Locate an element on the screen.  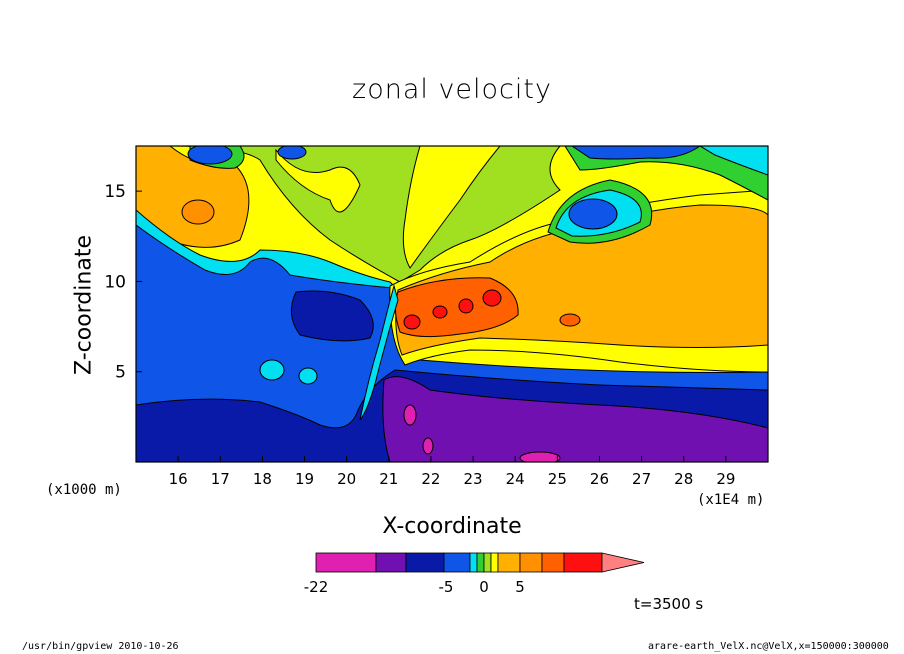
x-axis-ticks: 16 17 18 19 20 21 22 23 24 25 26 27 28 29 is located at coordinates (452, 472).